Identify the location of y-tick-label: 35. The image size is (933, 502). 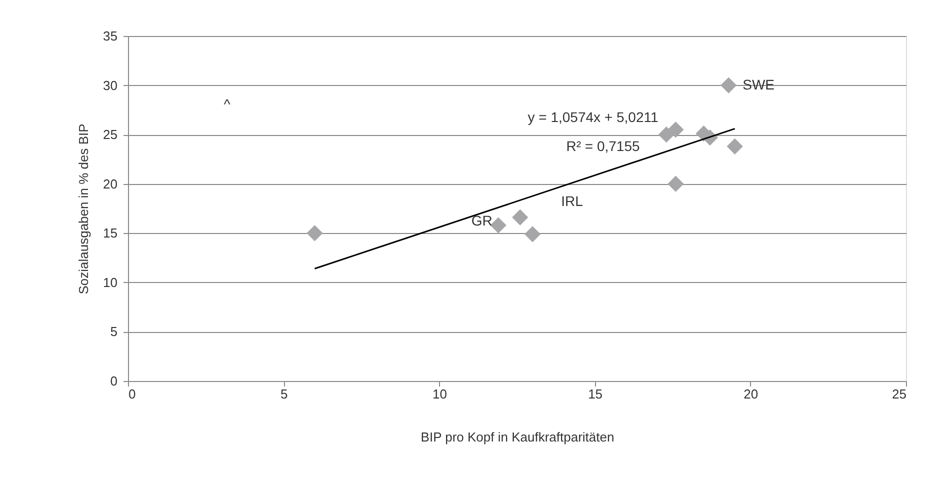
(110, 36).